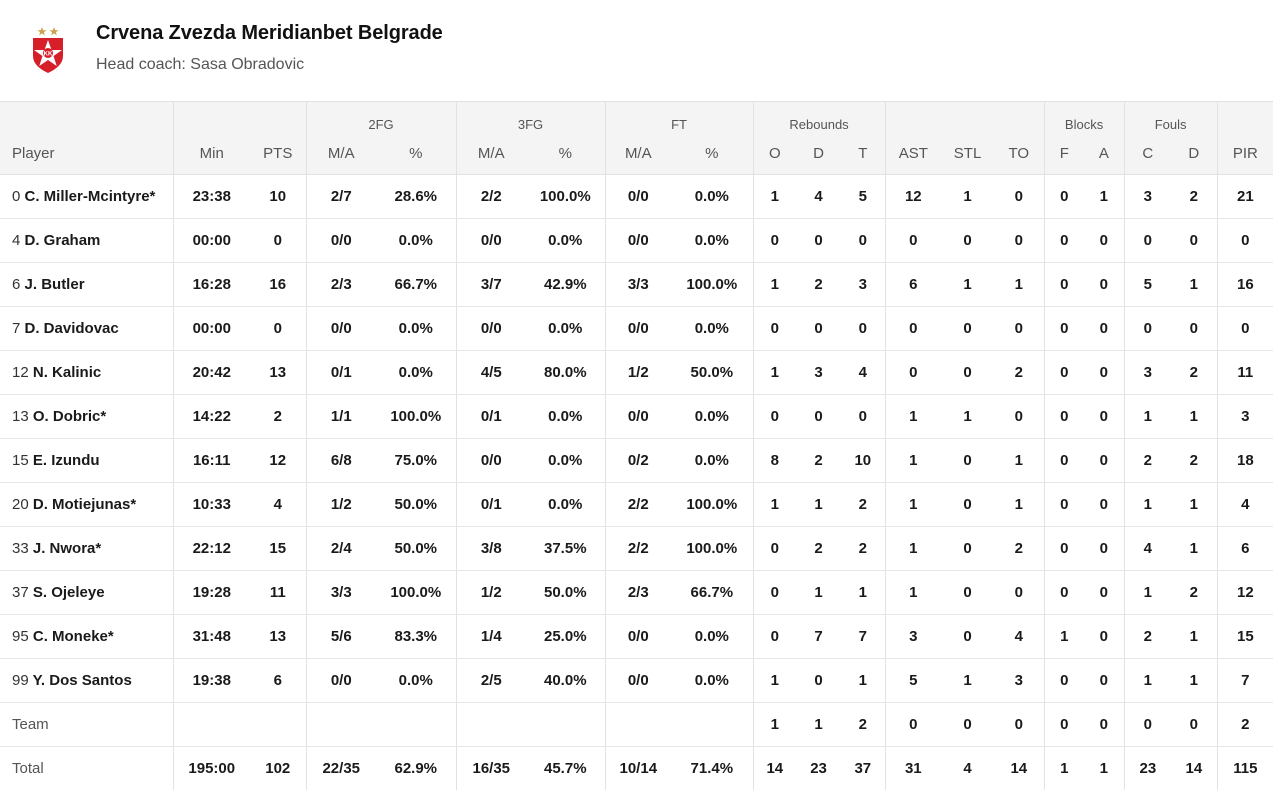 The height and width of the screenshot is (790, 1273). I want to click on stat-blk-f: 1, so click(1064, 636).